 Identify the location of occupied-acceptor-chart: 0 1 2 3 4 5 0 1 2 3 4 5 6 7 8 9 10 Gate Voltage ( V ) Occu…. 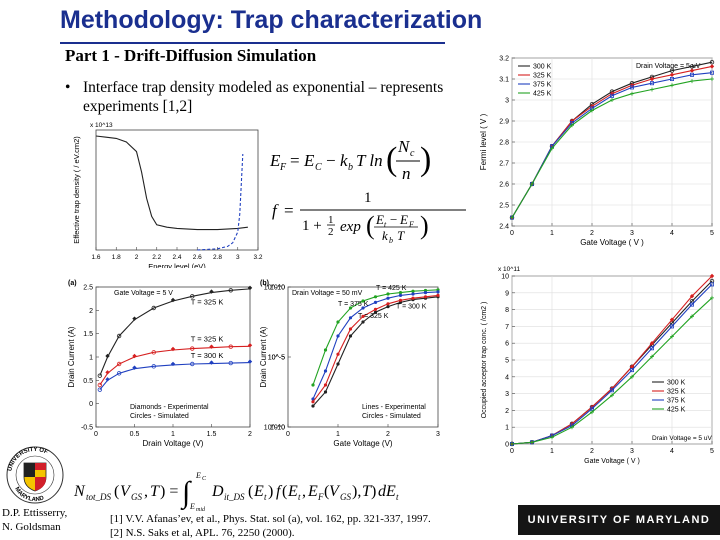
(598, 364).